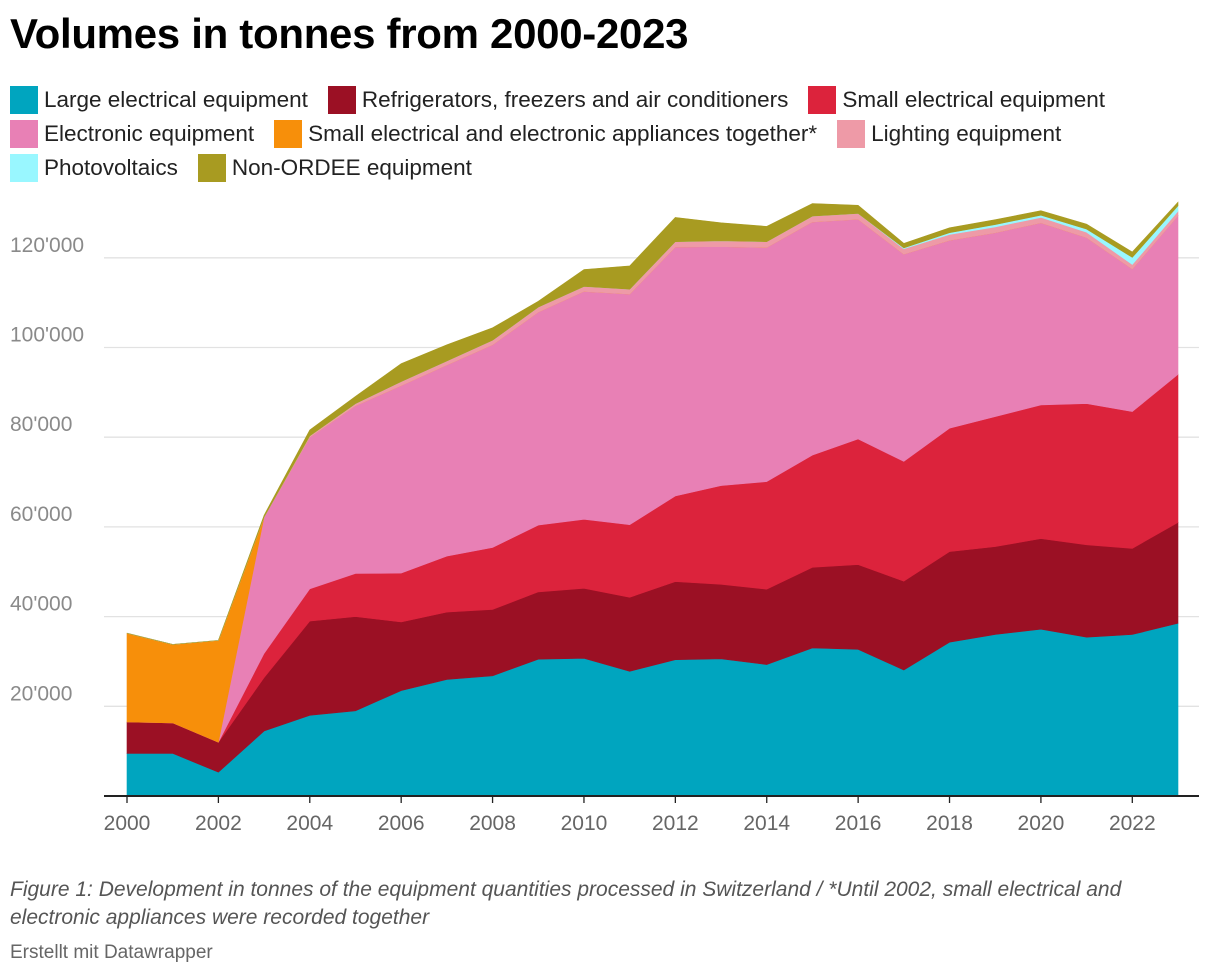 The height and width of the screenshot is (978, 1220). Describe the element at coordinates (127, 823) in the screenshot. I see `x-tick-label: 2000` at that location.